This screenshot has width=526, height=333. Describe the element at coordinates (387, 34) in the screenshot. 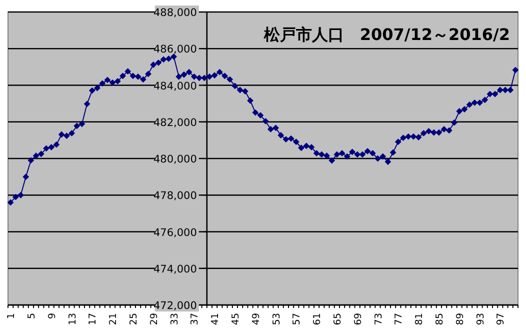

I see `title: 松戸市人口 2007/12～2016/2` at that location.